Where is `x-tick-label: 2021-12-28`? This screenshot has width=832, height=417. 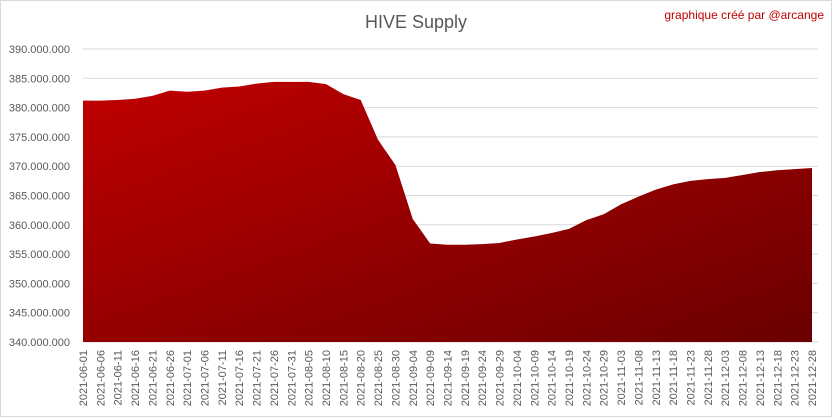 x-tick-label: 2021-12-28 is located at coordinates (813, 378).